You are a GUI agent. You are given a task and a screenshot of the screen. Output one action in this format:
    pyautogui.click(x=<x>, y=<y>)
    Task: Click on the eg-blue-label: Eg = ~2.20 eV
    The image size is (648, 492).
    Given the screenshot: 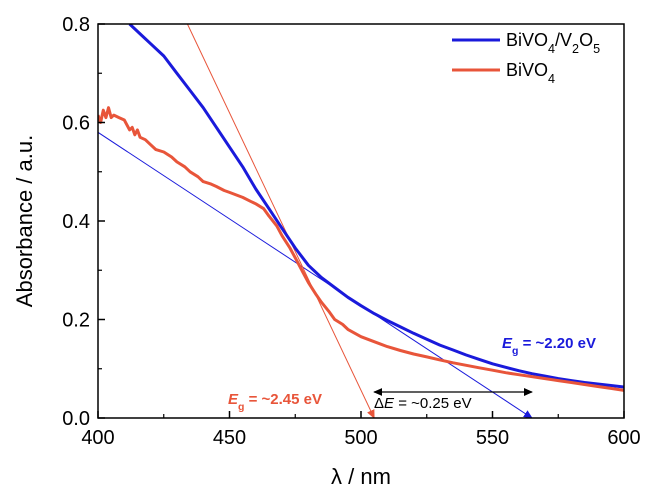 What is the action you would take?
    pyautogui.click(x=549, y=346)
    